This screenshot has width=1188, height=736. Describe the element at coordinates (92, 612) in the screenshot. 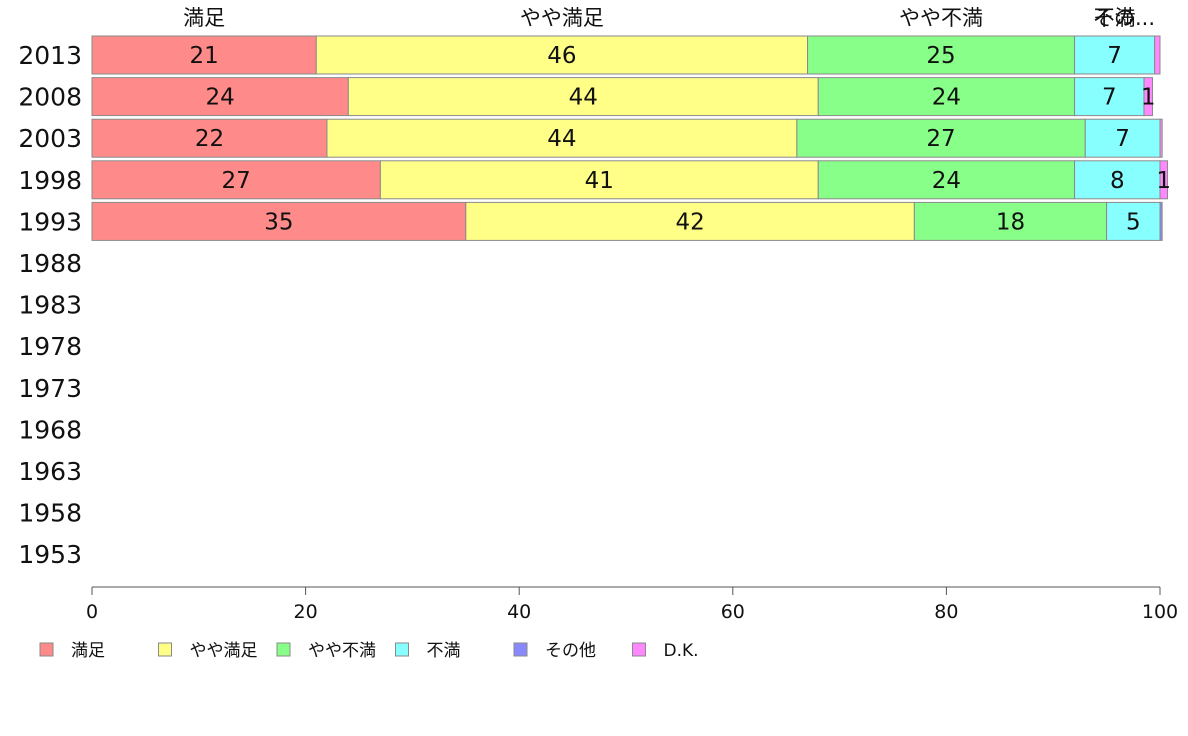

I see `x-tick-label: 0` at that location.